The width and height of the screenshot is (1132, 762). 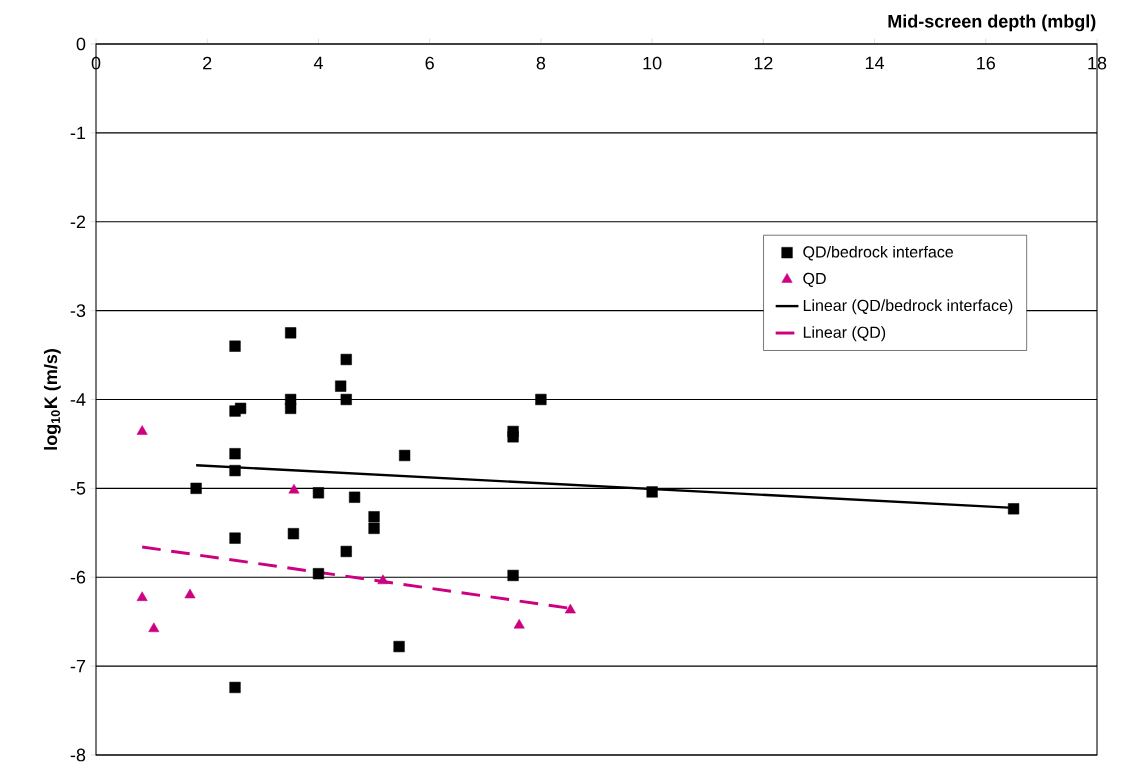 What do you see at coordinates (52, 399) in the screenshot?
I see `y-axis-title: log$_{10}$K (m/s)` at bounding box center [52, 399].